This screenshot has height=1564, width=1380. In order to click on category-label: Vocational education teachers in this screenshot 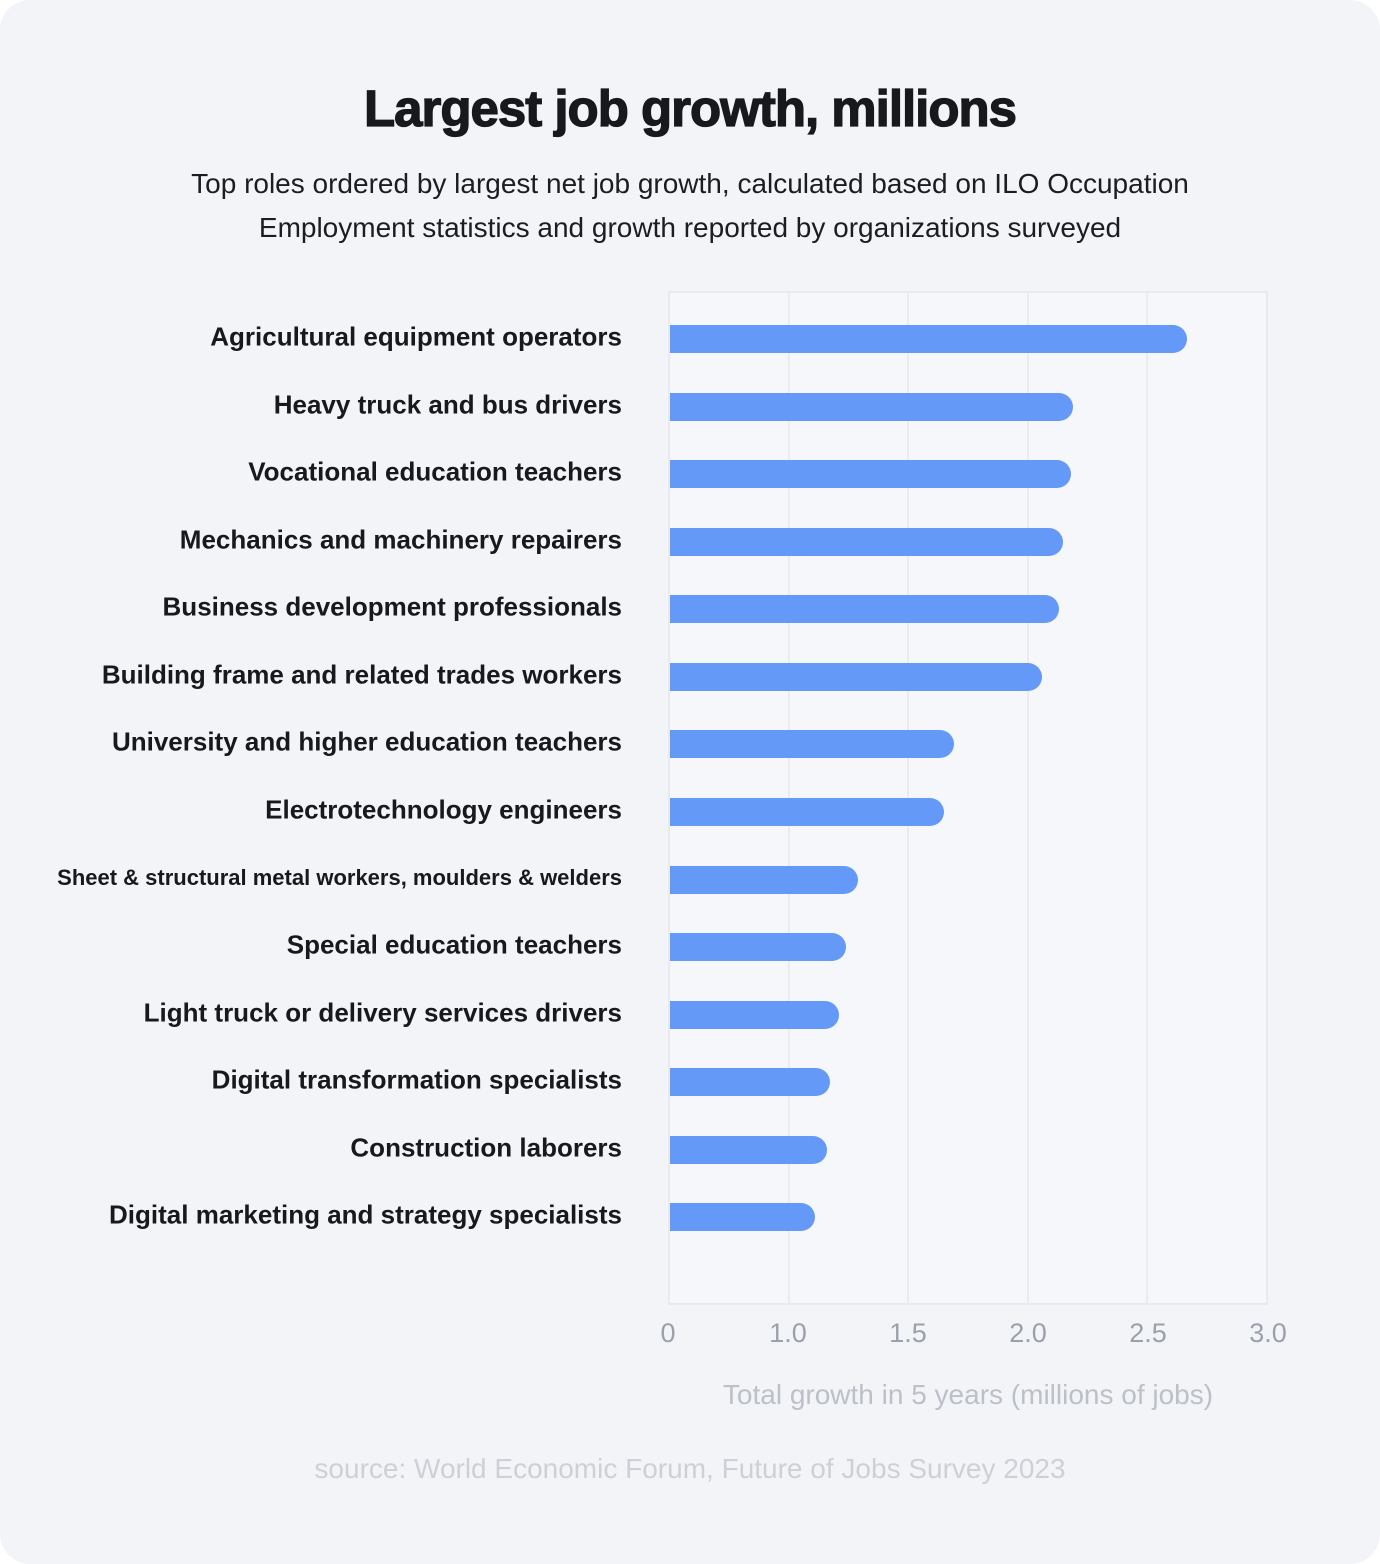, I will do `click(435, 471)`.